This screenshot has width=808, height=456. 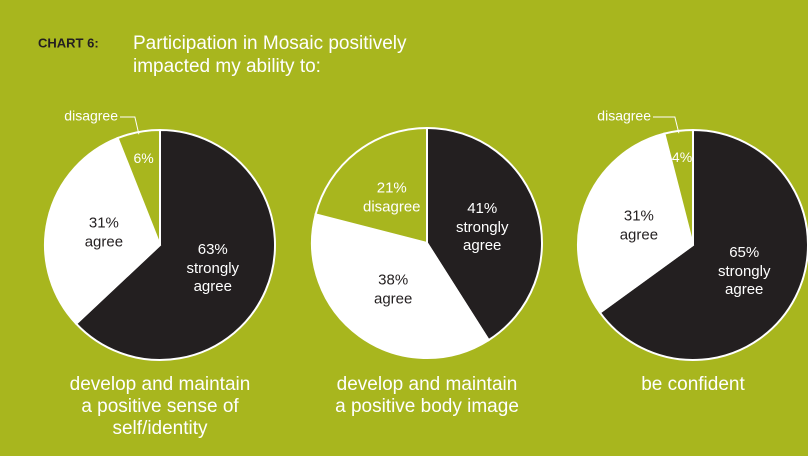 I want to click on pie-title: self/identity, so click(x=160, y=428).